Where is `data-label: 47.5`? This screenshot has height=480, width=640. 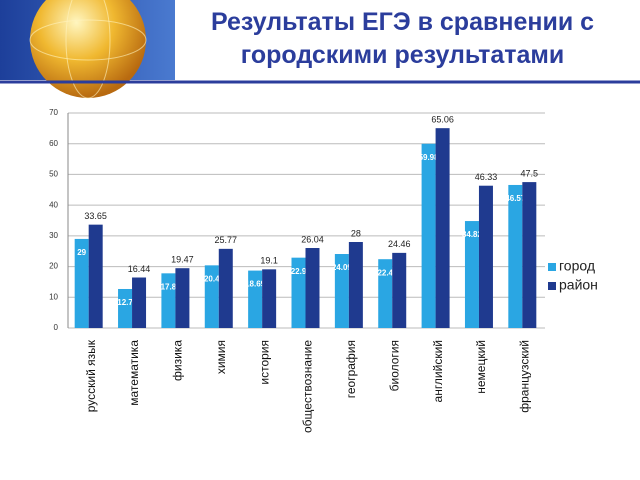
data-label: 47.5 is located at coordinates (530, 173).